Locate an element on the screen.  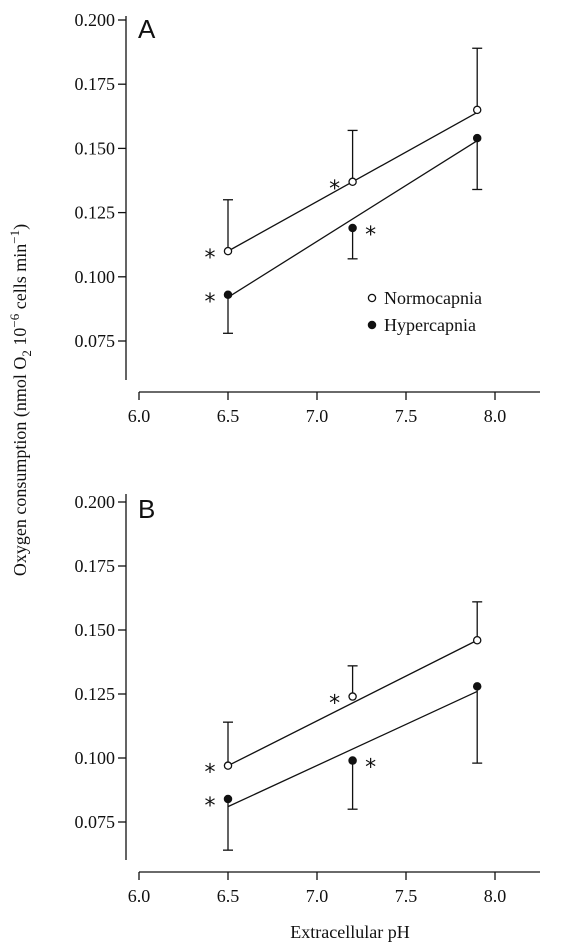
x-axis-label: Extracellular pH is located at coordinates (349, 932).